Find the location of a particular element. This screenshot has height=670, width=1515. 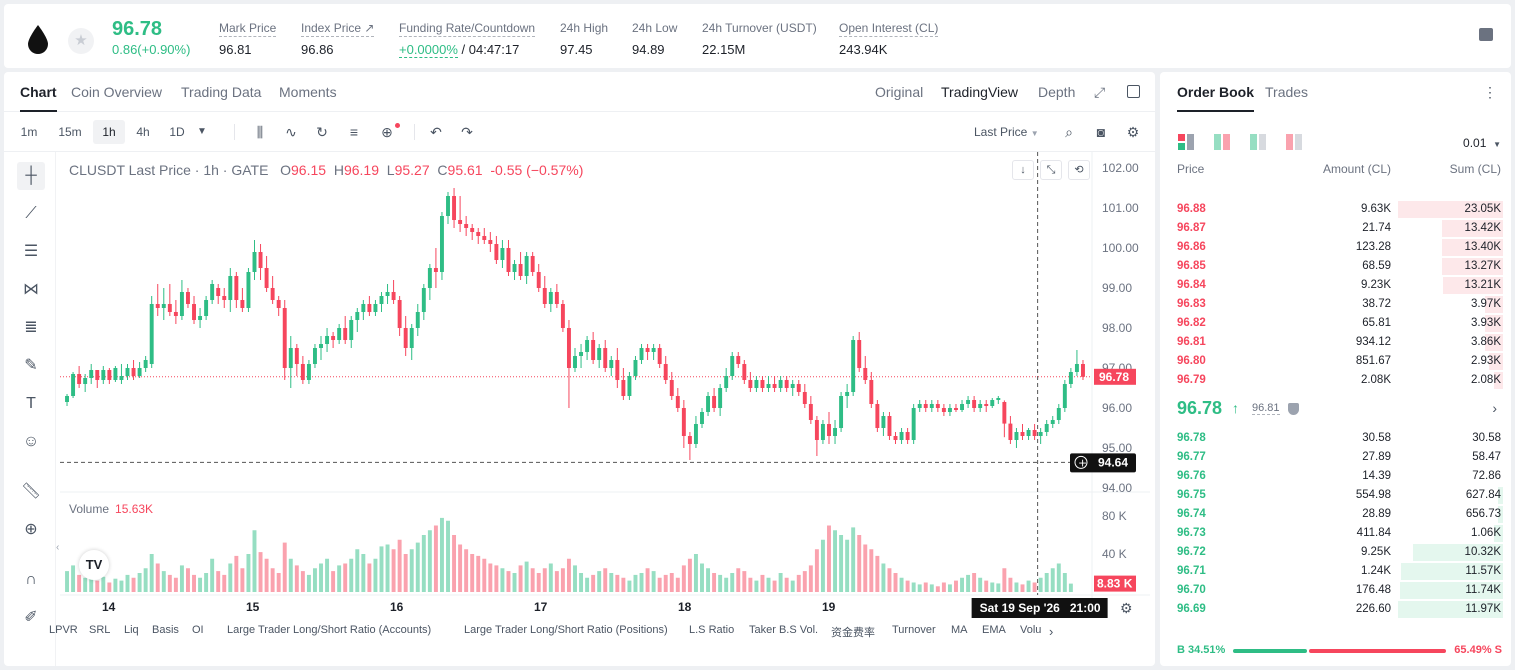

indicator-funding: 资金费率 is located at coordinates (853, 633).